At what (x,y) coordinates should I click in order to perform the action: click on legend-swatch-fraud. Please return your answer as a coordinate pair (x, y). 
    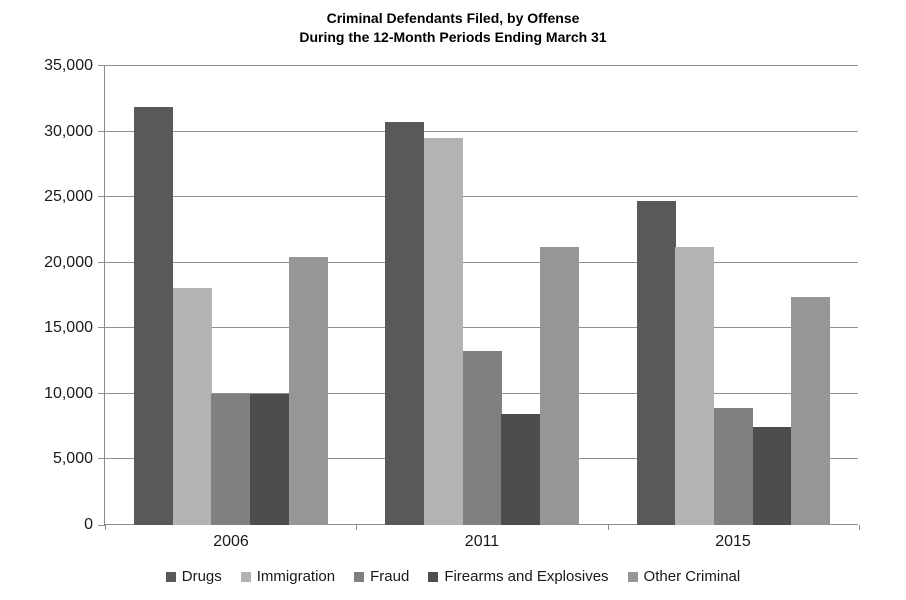
    Looking at the image, I should click on (359, 576).